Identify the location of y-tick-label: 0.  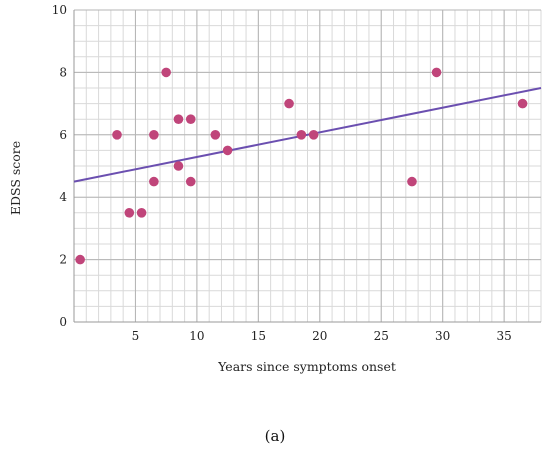
(63, 322).